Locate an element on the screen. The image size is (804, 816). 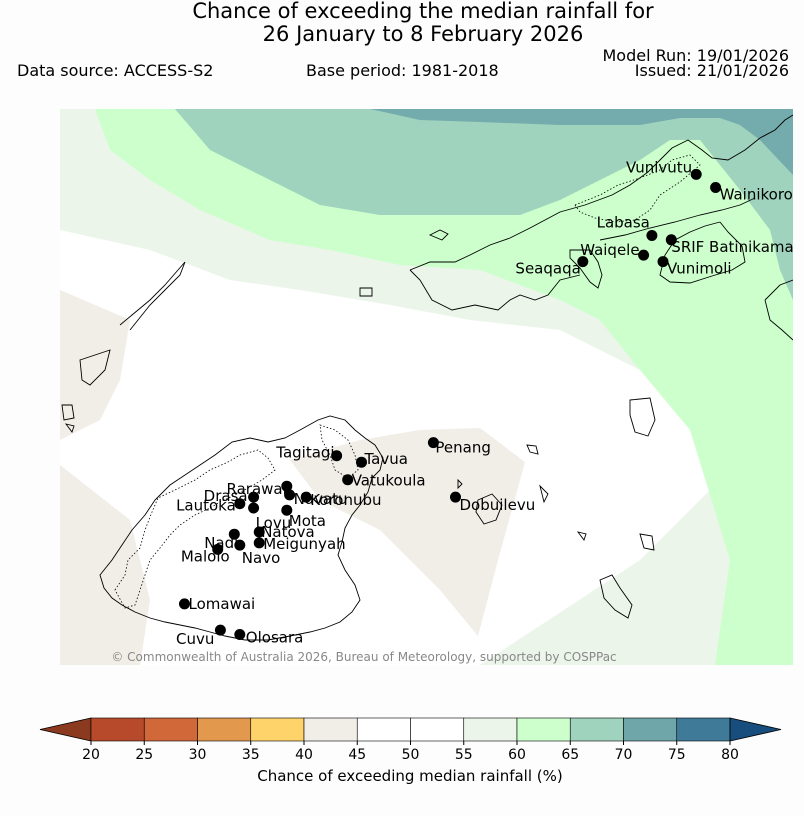
place-label-tagitagi: Tagitagi is located at coordinates (304, 453).